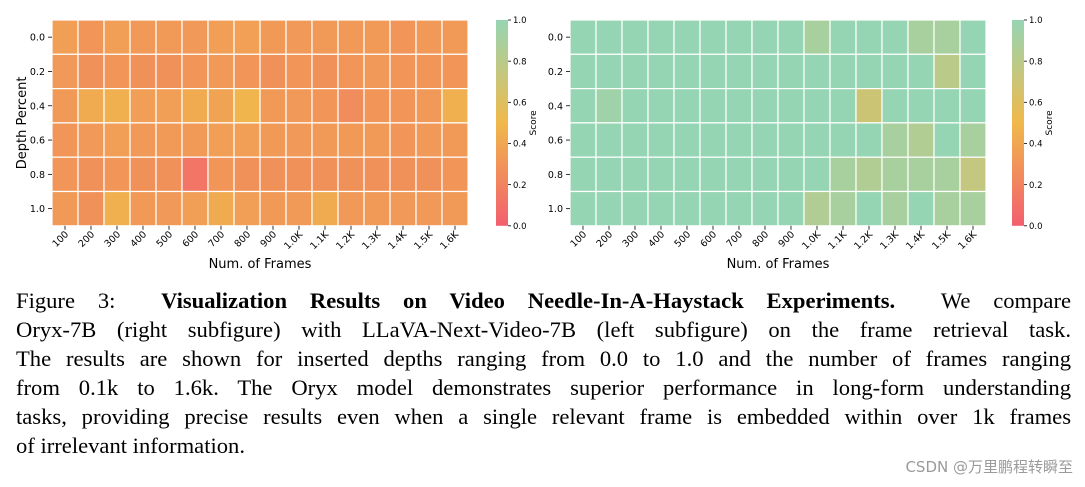 This screenshot has width=1085, height=487. Describe the element at coordinates (967, 240) in the screenshot. I see `x-tick-label: 1.6K` at that location.